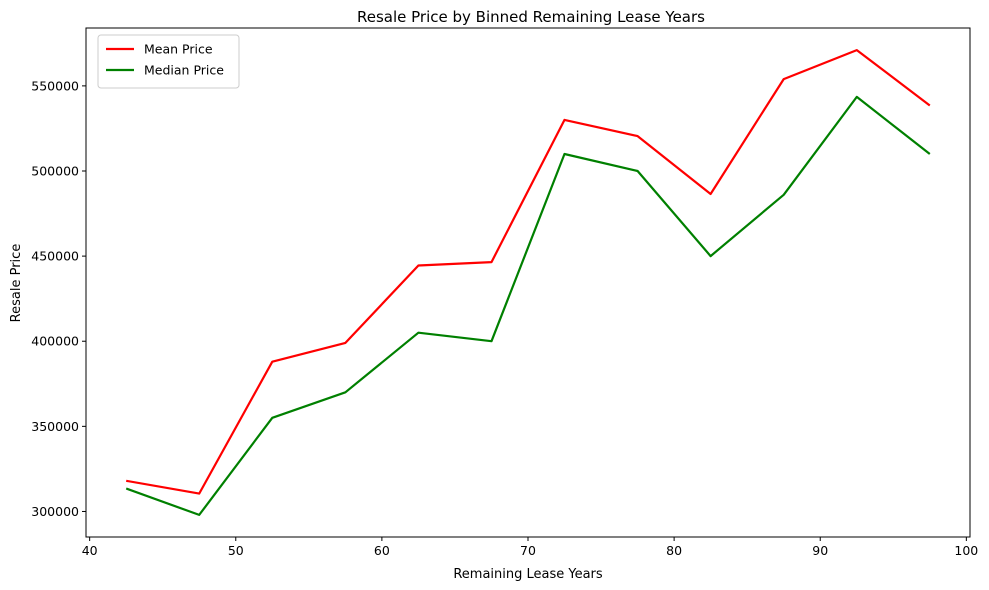 The width and height of the screenshot is (989, 590). Describe the element at coordinates (178, 49) in the screenshot. I see `legend-label: Mean Price` at that location.